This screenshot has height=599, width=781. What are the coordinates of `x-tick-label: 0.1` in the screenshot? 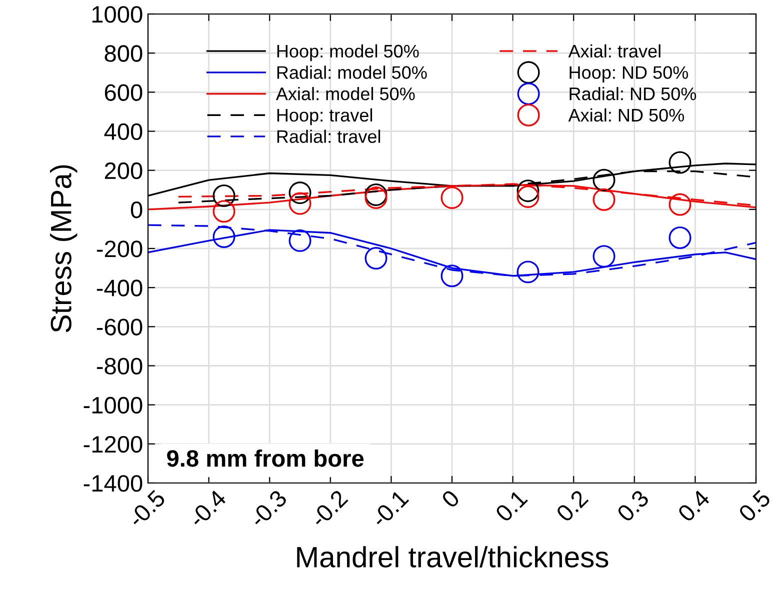 It's located at (511, 506).